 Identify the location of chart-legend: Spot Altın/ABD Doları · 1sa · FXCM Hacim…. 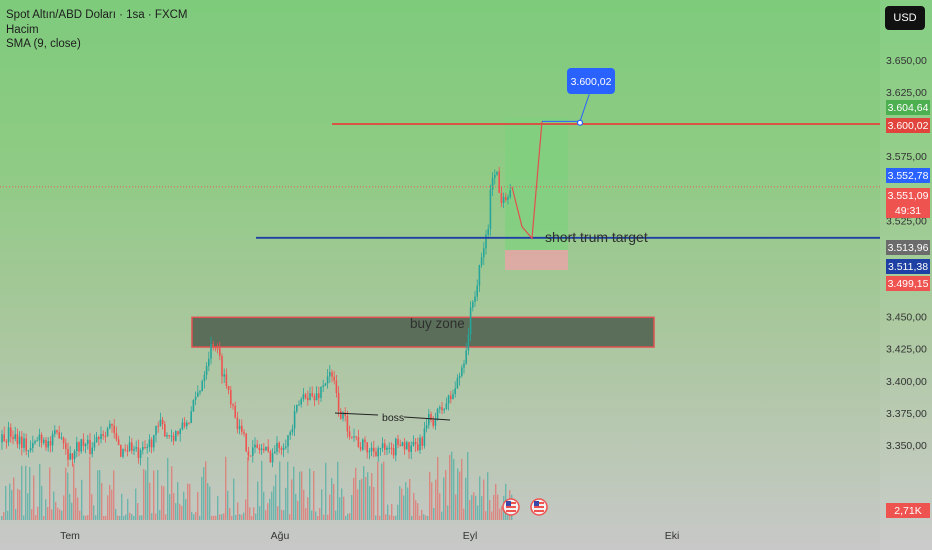
(97, 30).